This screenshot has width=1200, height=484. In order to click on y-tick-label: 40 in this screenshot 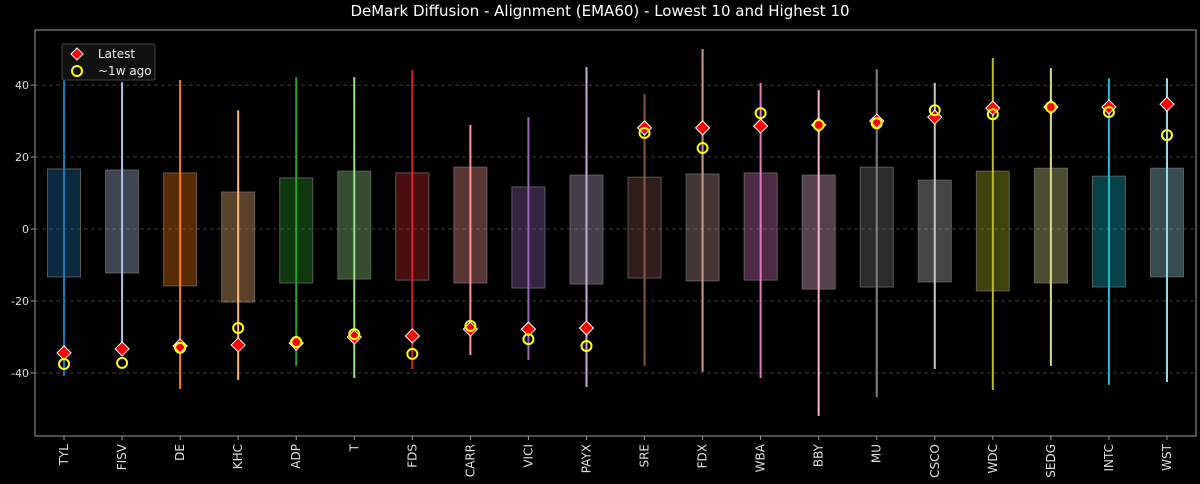, I will do `click(22, 85)`.